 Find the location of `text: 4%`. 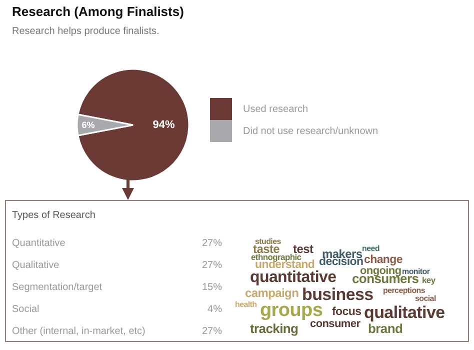

text: 4% is located at coordinates (215, 309).